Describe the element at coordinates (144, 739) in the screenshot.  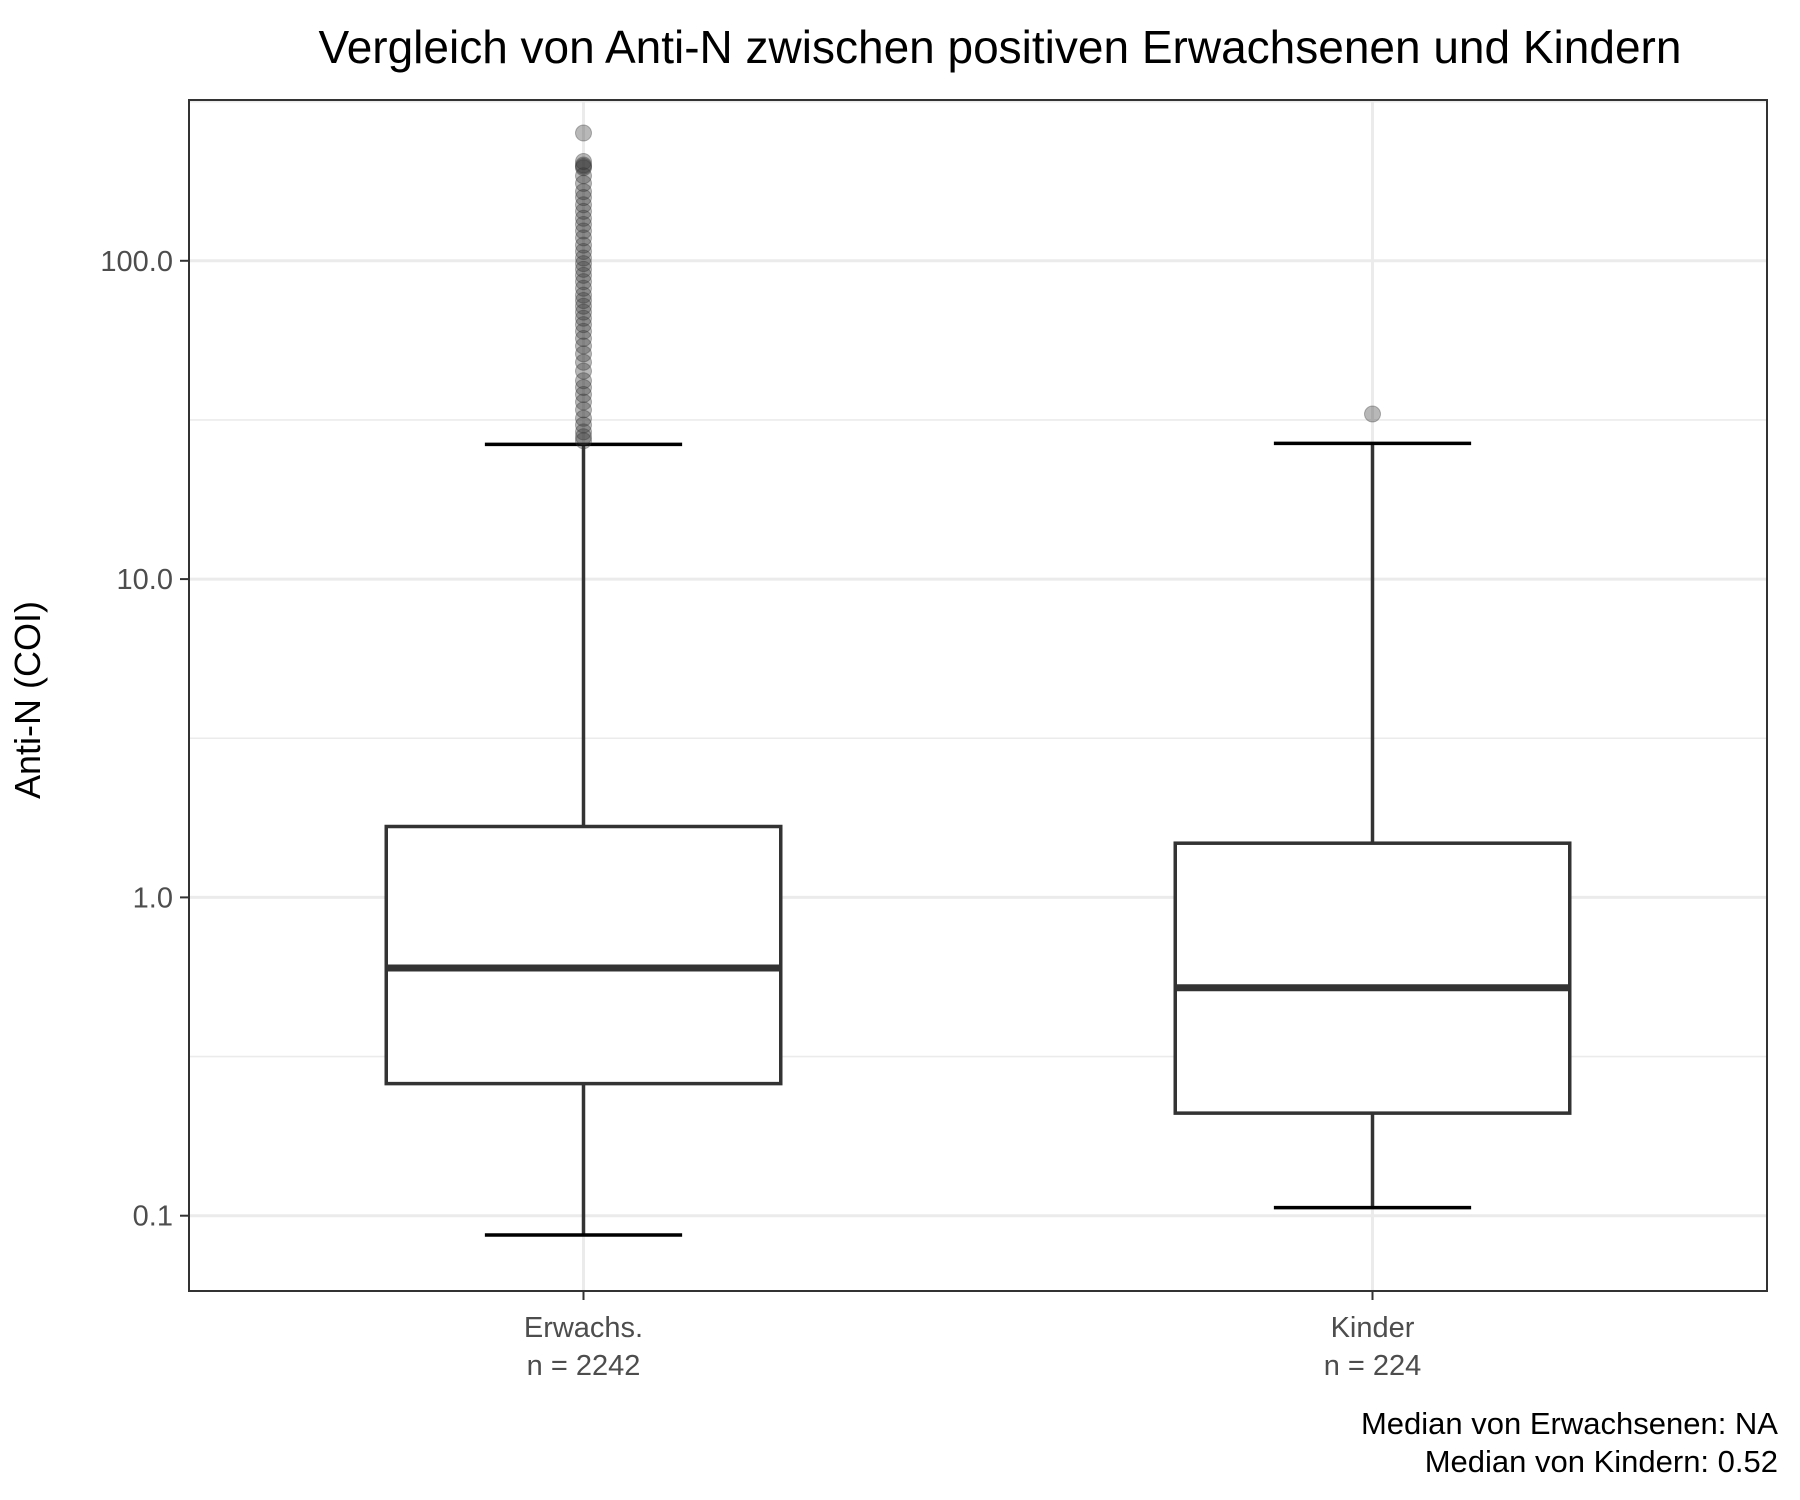
I see `y-axis: 0.1 1.0 10.0 100.0` at that location.